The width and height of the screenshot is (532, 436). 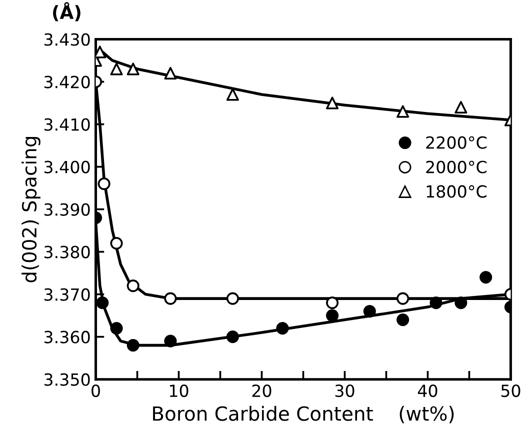 I want to click on y-tick-label: 3.350, so click(x=67, y=379).